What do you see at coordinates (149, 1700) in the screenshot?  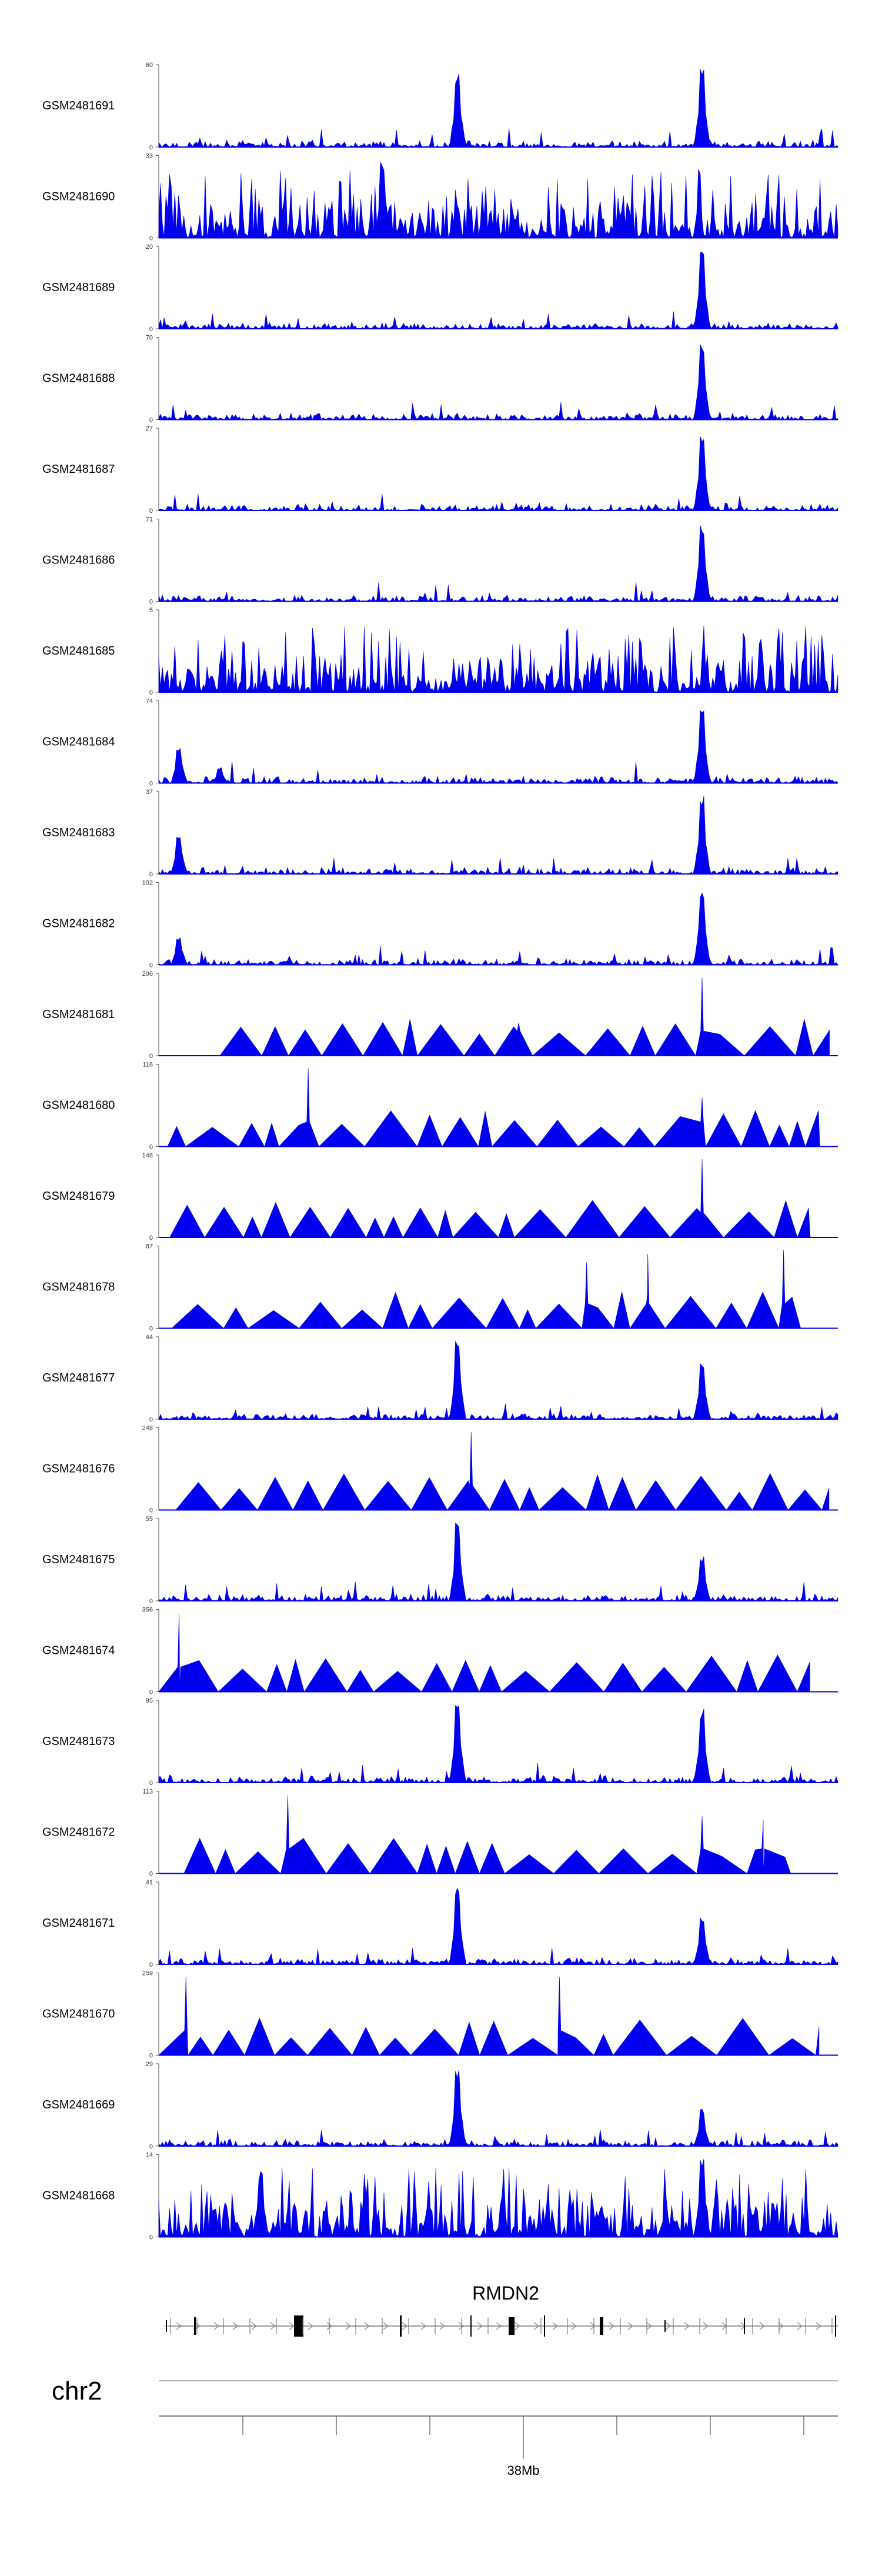 I see `y-max-label: 95` at bounding box center [149, 1700].